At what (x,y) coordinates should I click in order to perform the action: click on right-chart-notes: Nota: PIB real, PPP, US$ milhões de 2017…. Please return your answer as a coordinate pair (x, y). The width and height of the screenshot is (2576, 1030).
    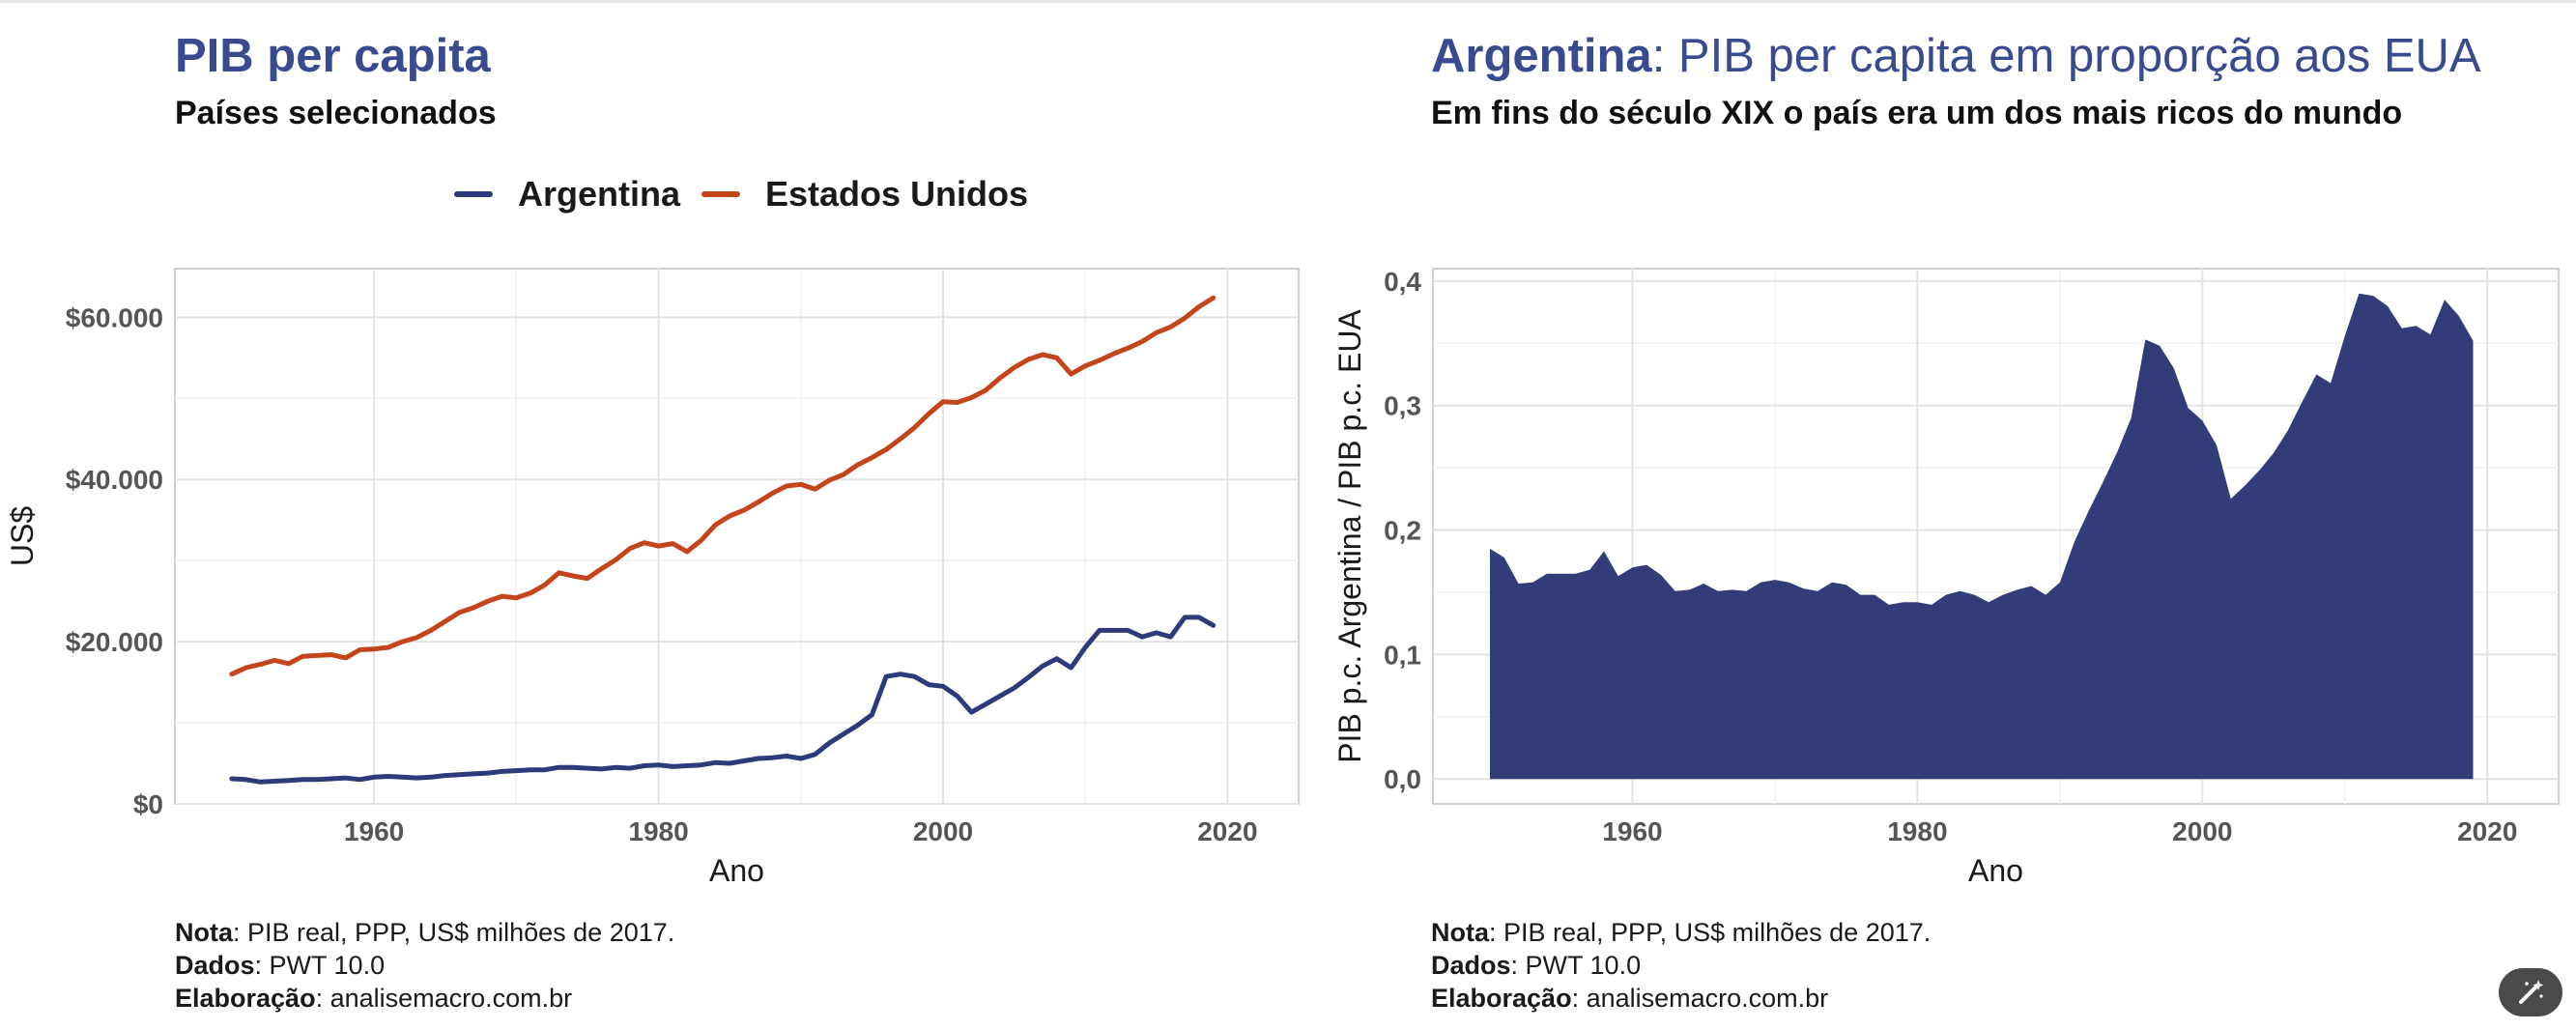
    Looking at the image, I should click on (1681, 966).